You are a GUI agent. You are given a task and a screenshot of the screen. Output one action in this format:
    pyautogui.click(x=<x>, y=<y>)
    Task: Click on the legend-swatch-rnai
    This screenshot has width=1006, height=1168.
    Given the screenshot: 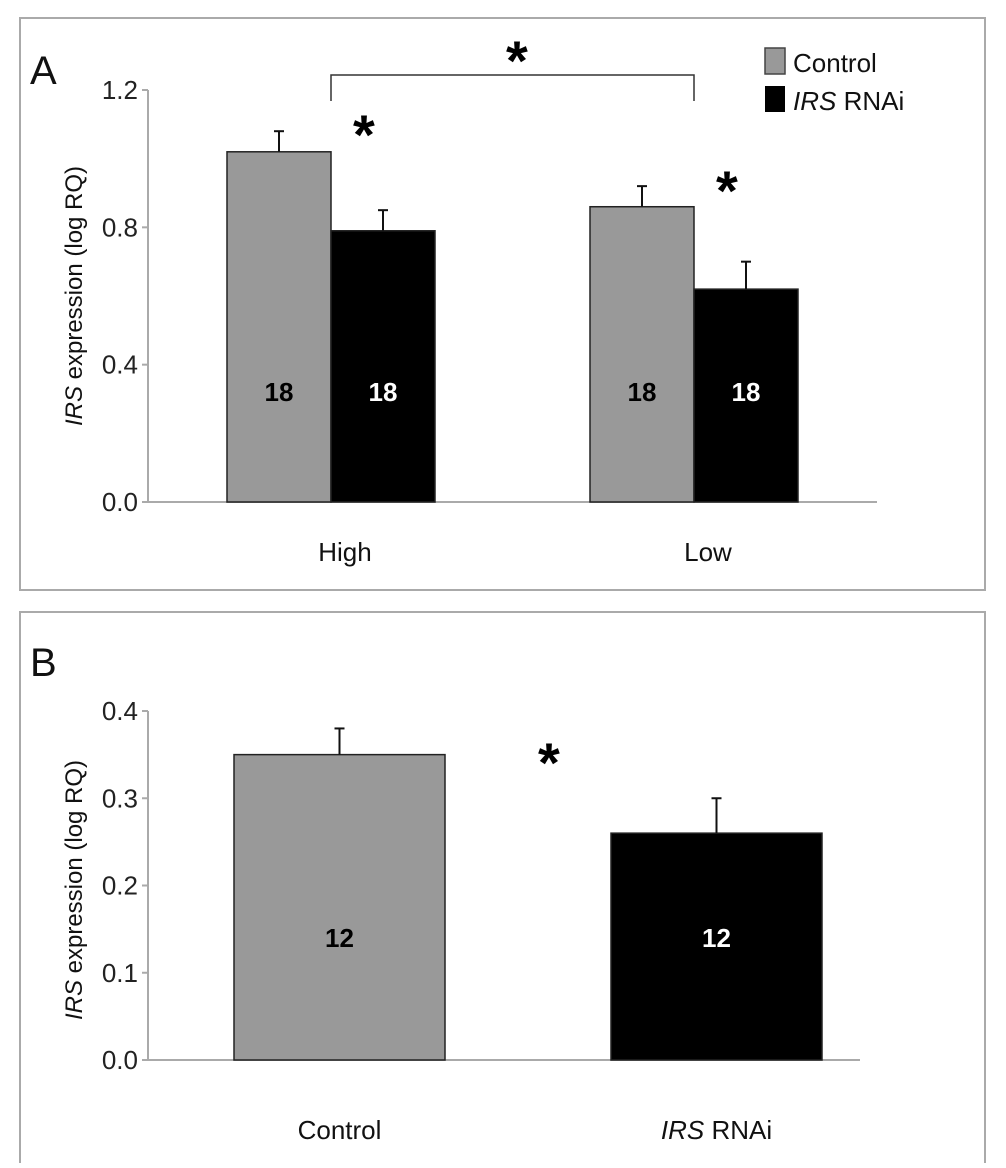 What is the action you would take?
    pyautogui.click(x=775, y=99)
    